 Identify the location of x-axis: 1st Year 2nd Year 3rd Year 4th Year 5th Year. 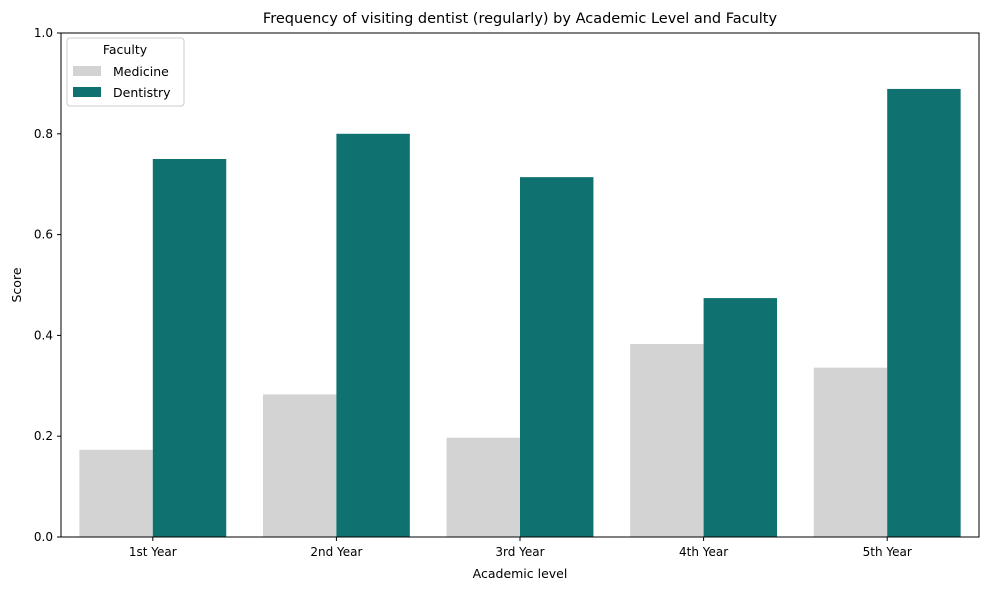
(520, 548).